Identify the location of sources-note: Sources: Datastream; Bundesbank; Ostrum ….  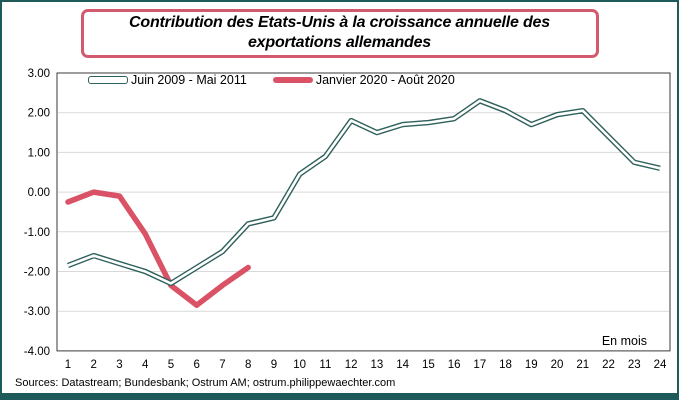
(205, 383).